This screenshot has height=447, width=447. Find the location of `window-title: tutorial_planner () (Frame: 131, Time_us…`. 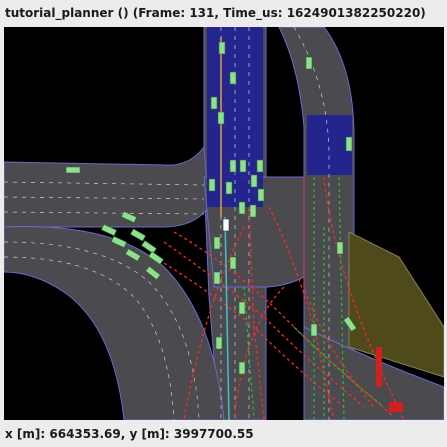

window-title: tutorial_planner () (Frame: 131, Time_us… is located at coordinates (223, 13).